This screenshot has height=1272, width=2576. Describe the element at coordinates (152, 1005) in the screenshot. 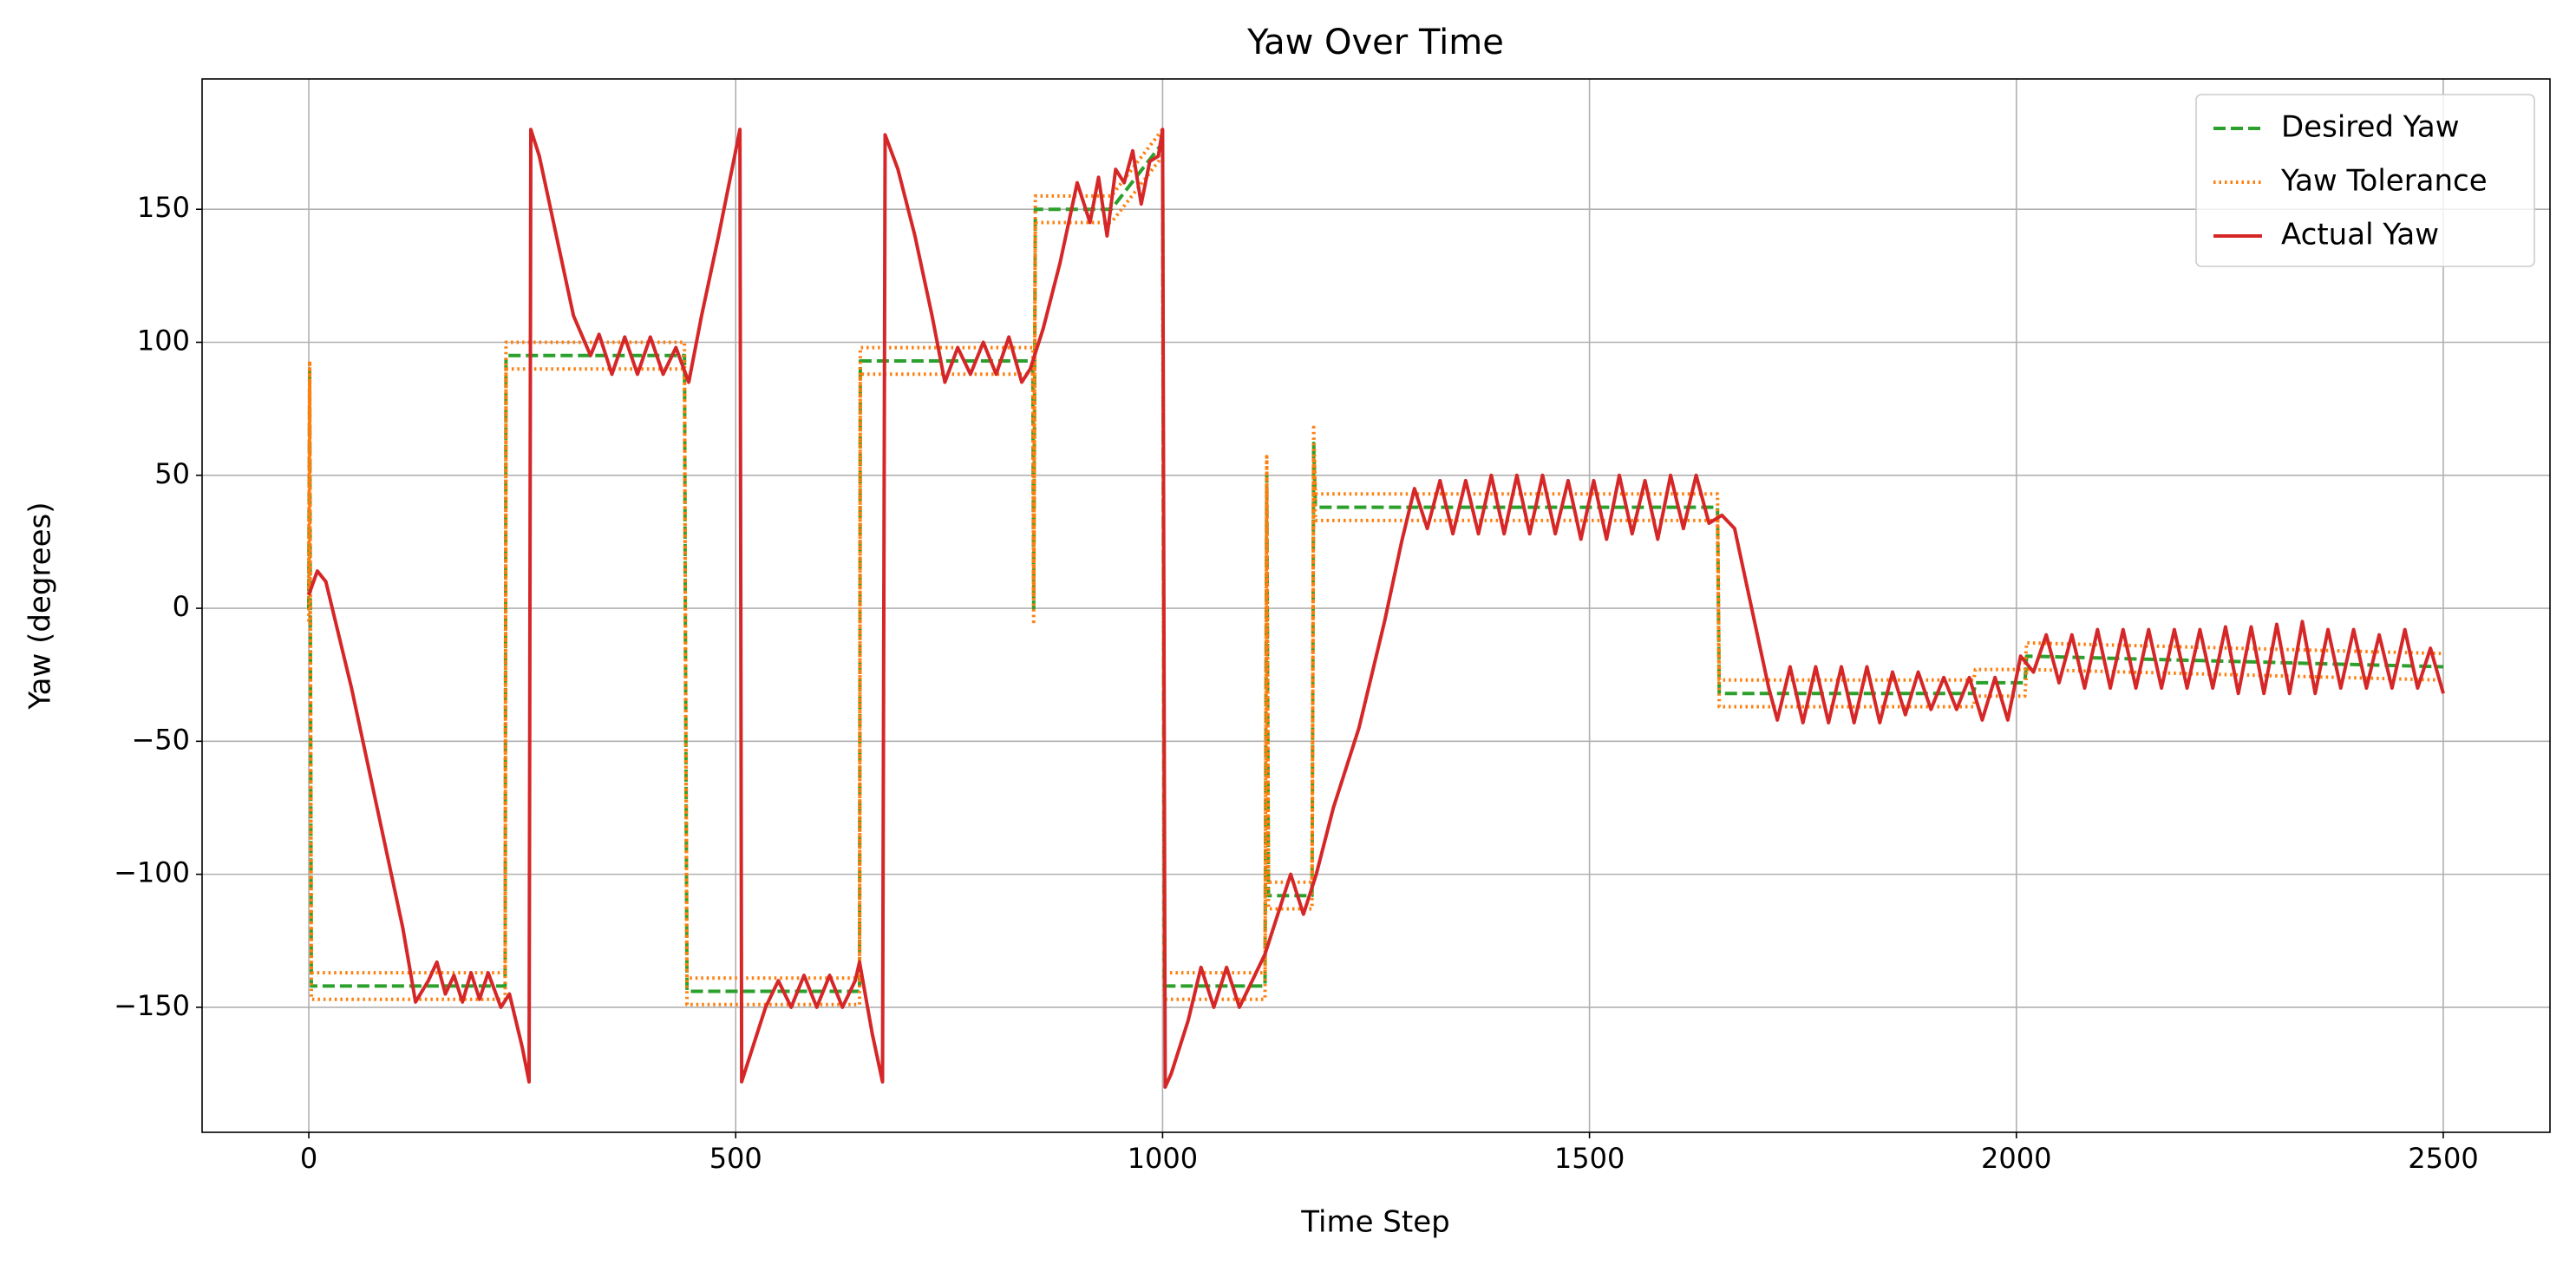

I see `y-tick-label: −150` at that location.